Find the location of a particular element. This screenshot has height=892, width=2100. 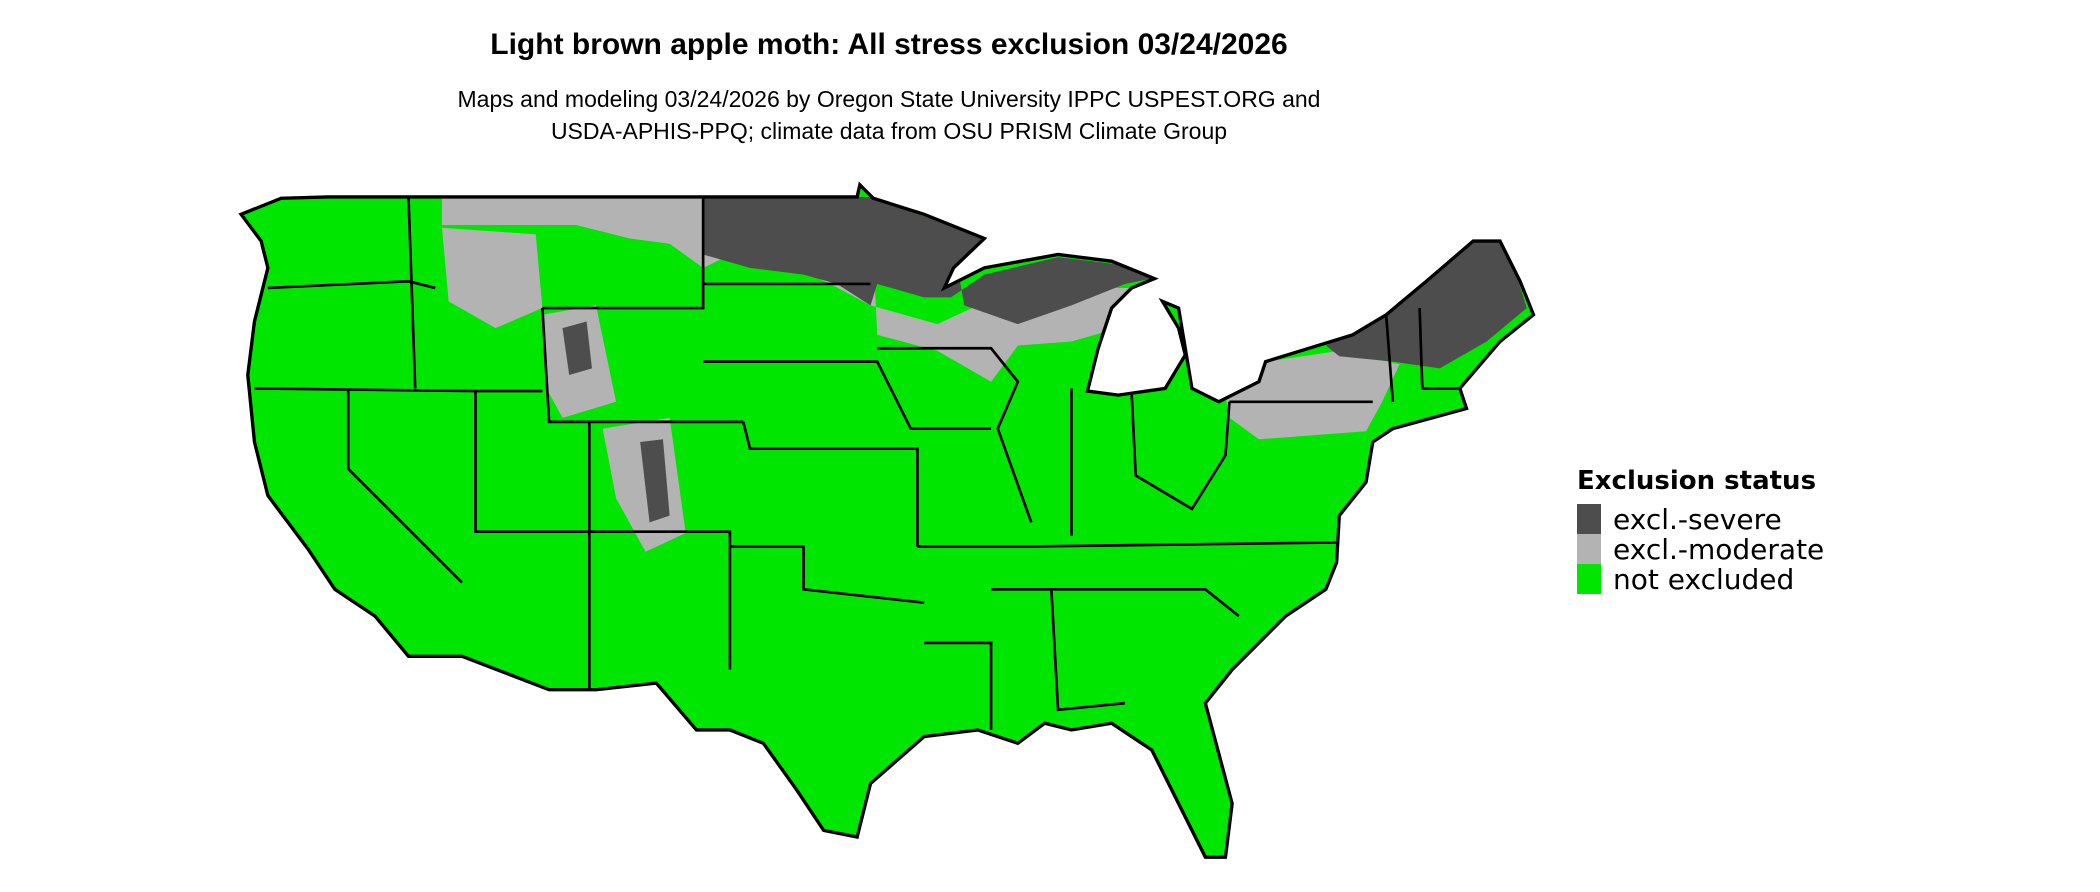

legend-item-severe: excl.-severe is located at coordinates (1700, 519).